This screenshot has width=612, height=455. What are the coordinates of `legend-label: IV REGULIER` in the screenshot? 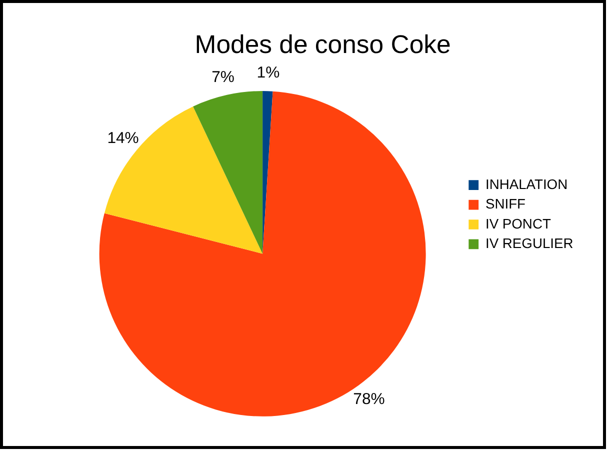 It's located at (529, 243).